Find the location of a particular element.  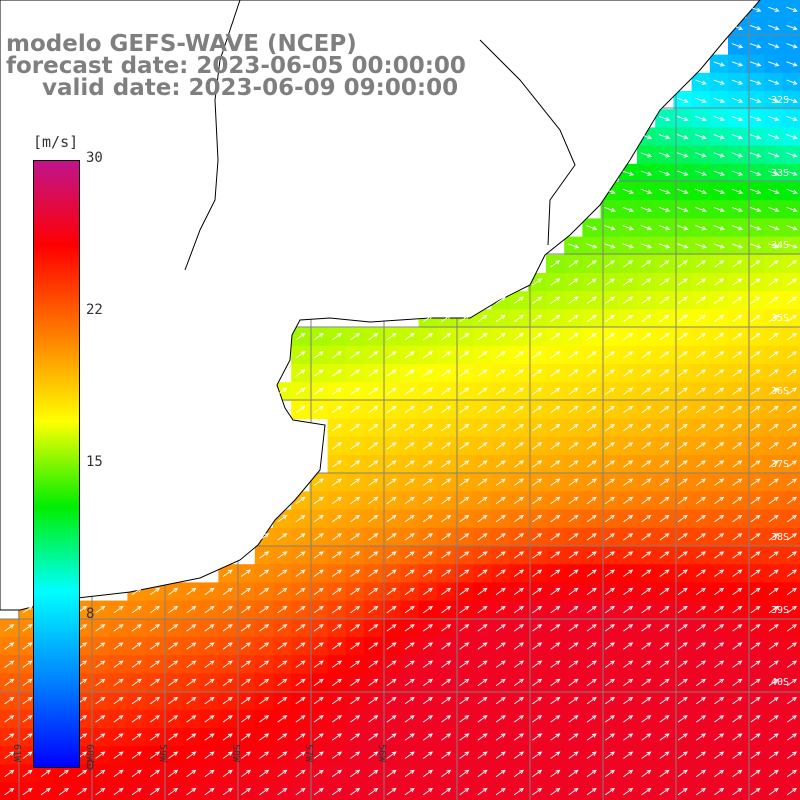

colorbar-tick-30: 30 is located at coordinates (94, 158).